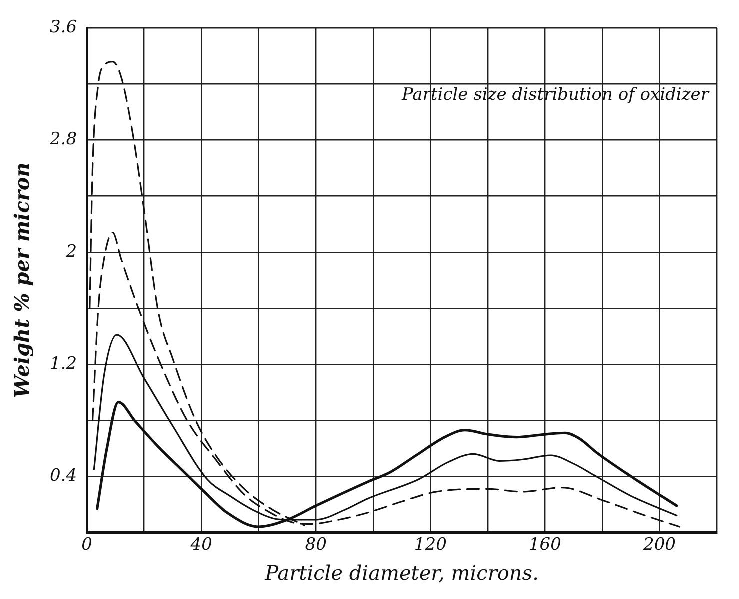 The width and height of the screenshot is (739, 599). Describe the element at coordinates (64, 28) in the screenshot. I see `y-tick-label: 3.6` at that location.